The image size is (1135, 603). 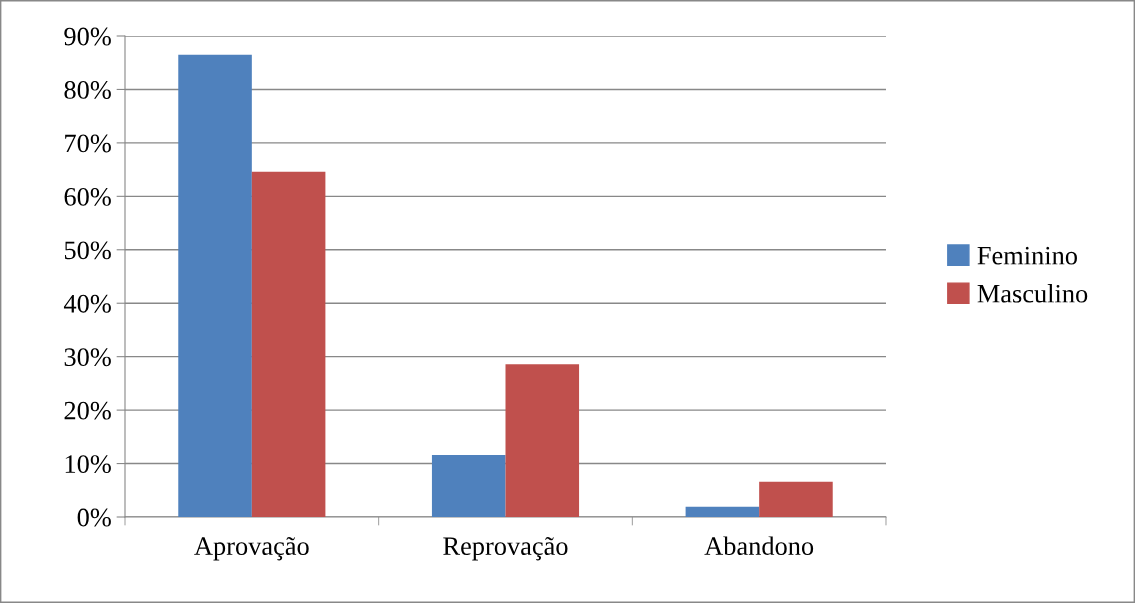 I want to click on y-tick-label: 10%, so click(x=88, y=464).